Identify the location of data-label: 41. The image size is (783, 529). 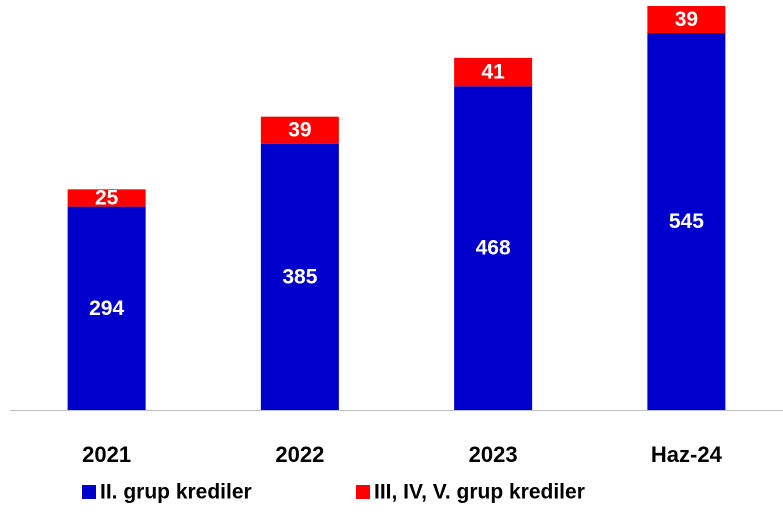
(493, 72).